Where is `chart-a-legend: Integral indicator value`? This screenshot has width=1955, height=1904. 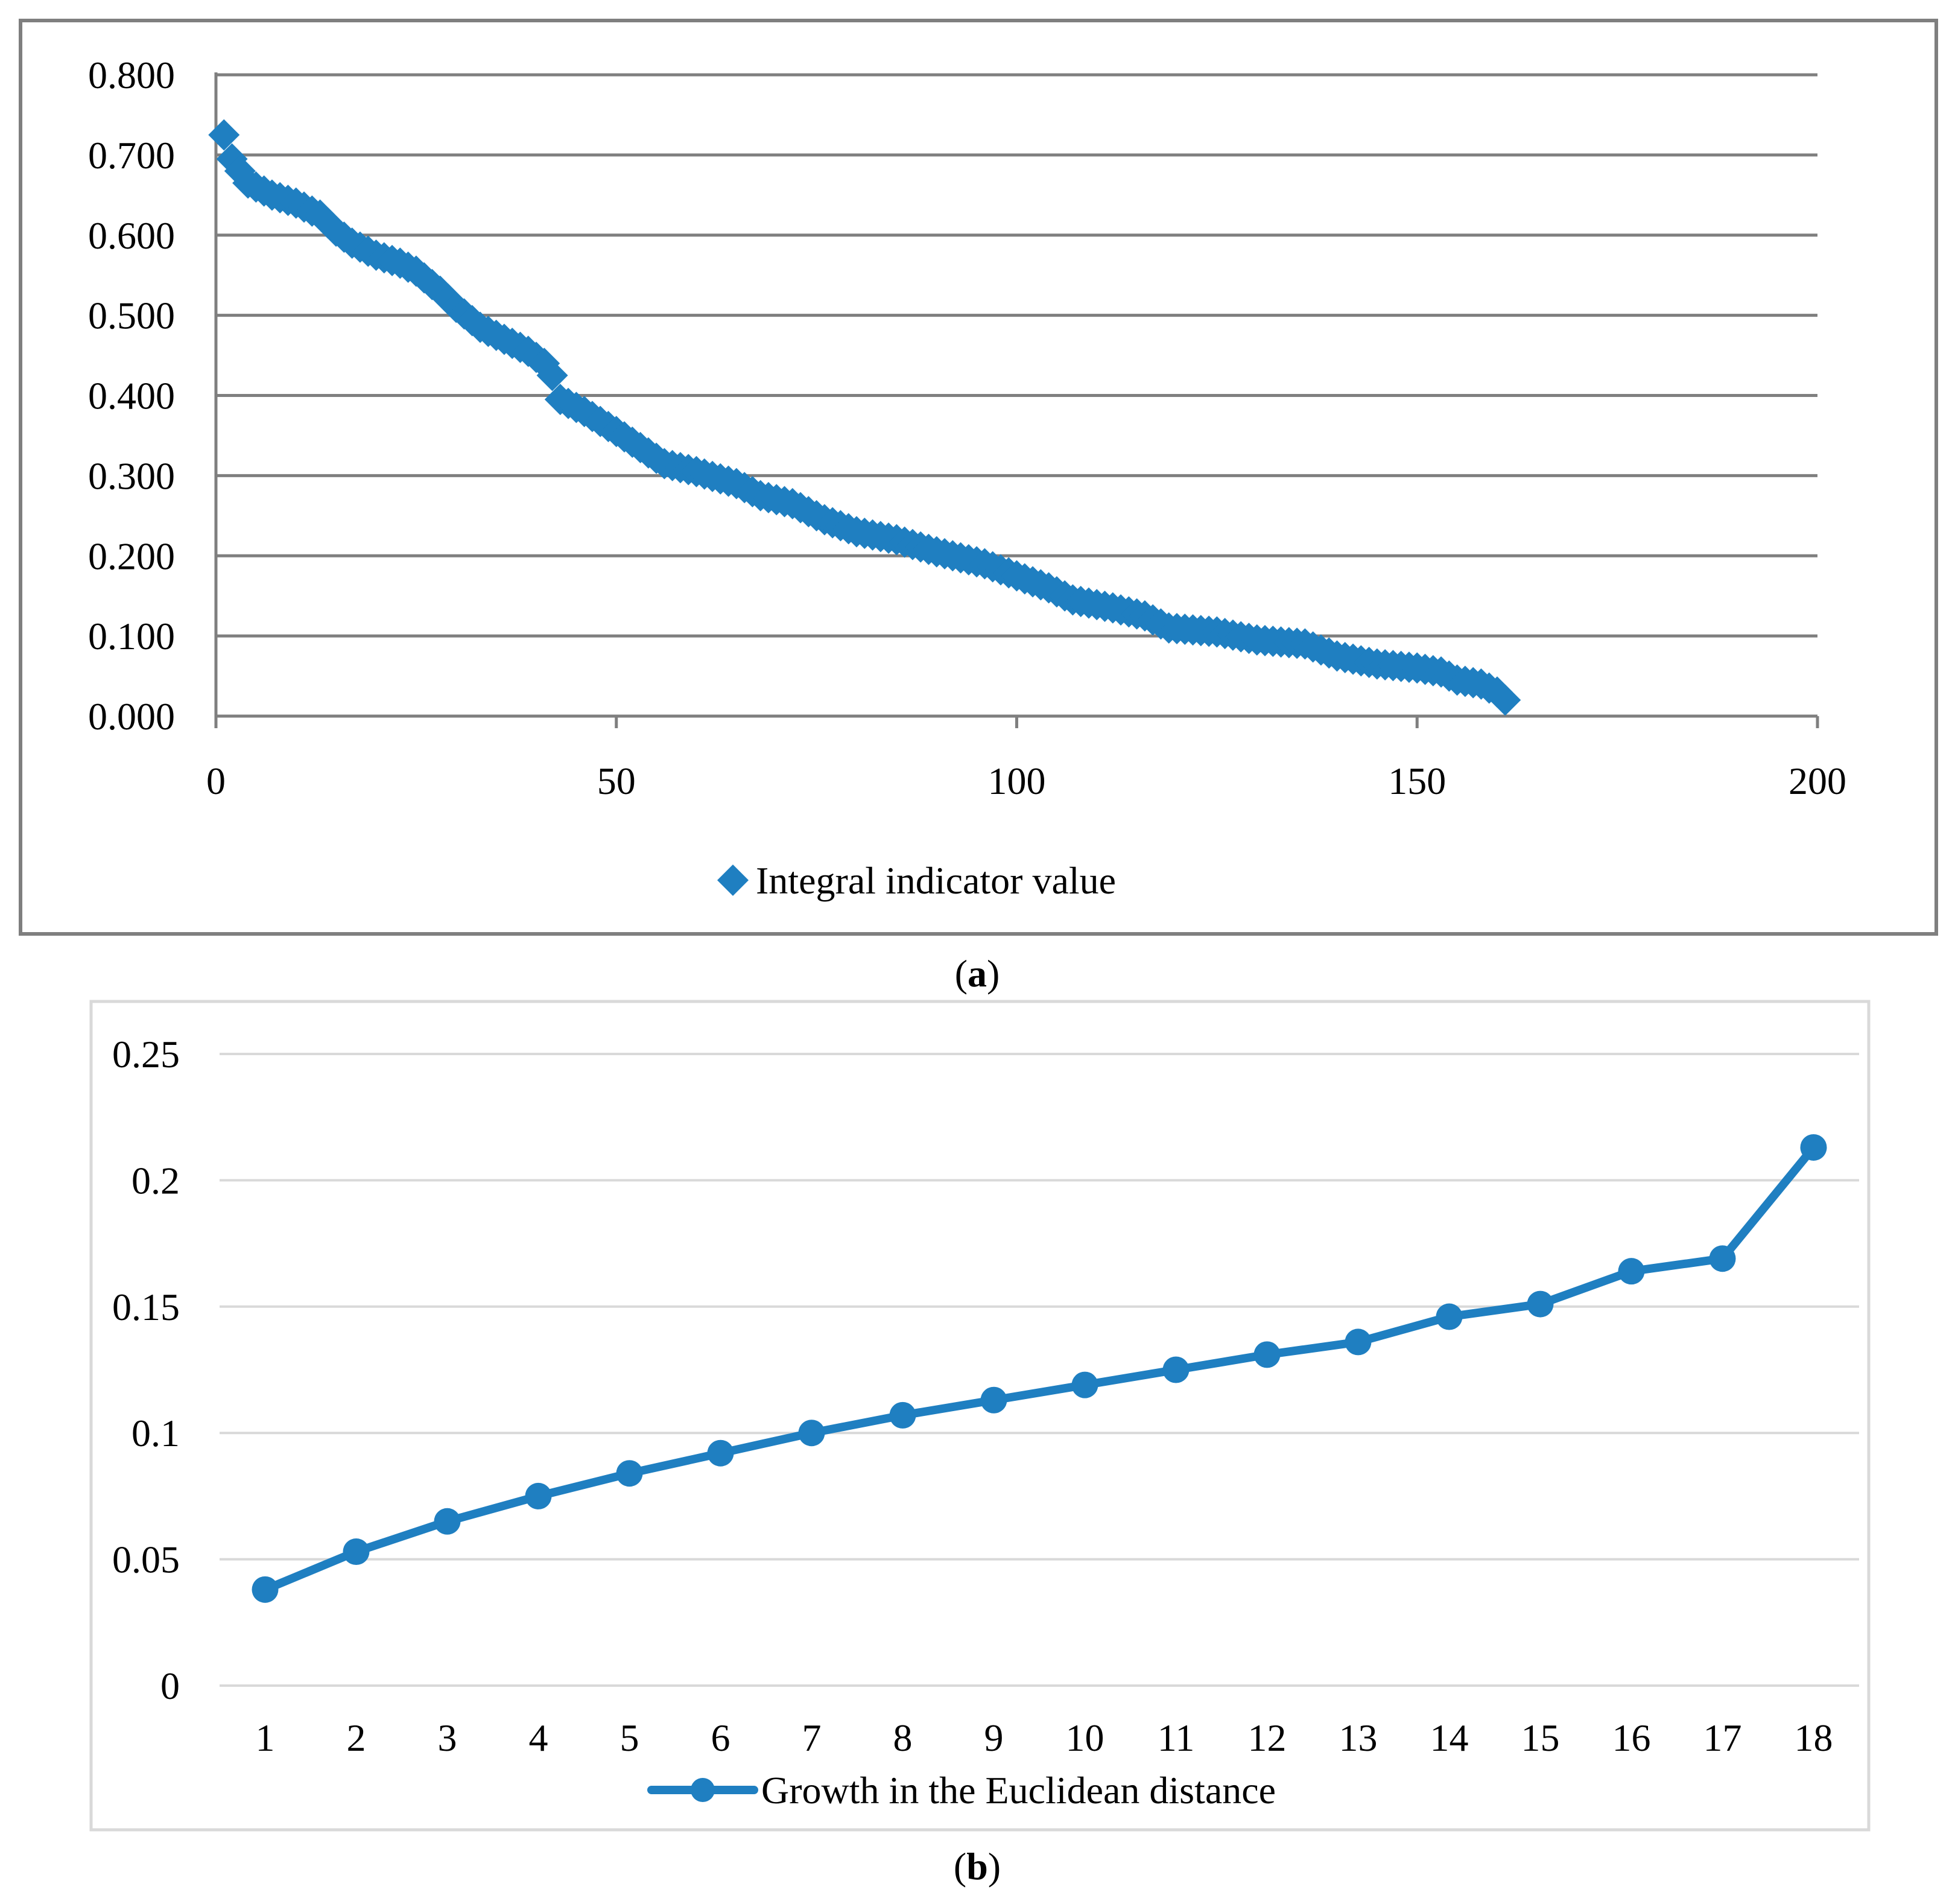 chart-a-legend: Integral indicator value is located at coordinates (916, 881).